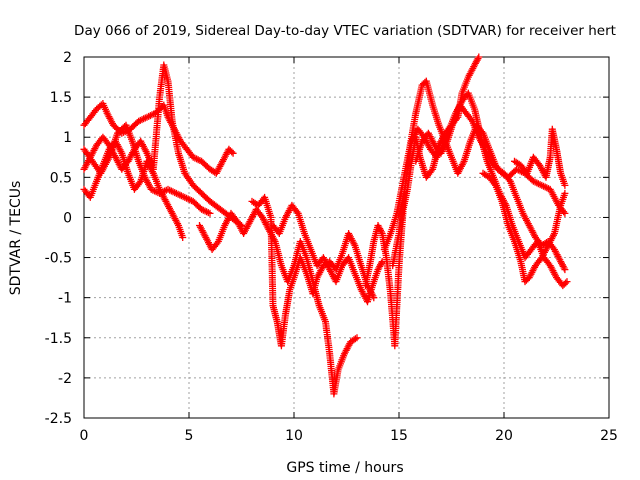 Image resolution: width=640 pixels, height=480 pixels. I want to click on x-tick-label: 15, so click(399, 436).